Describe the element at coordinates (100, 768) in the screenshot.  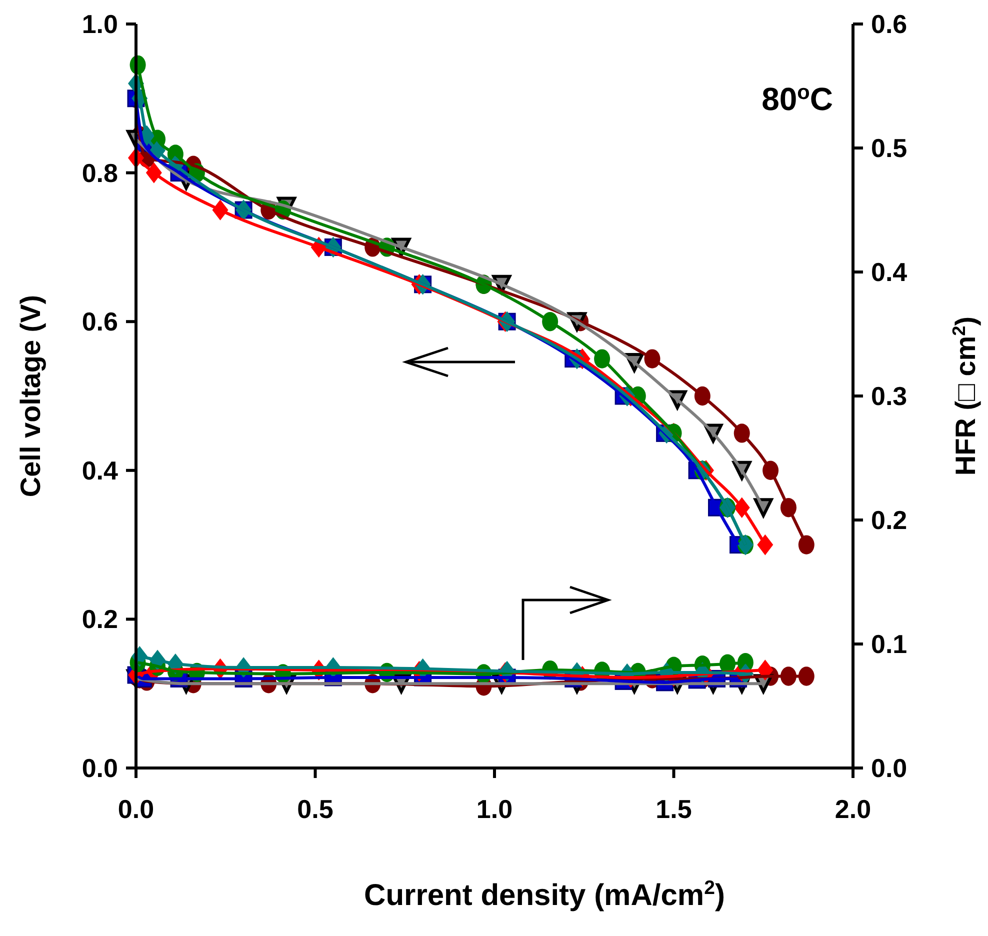
I see `y-tick-label: 0.0` at that location.